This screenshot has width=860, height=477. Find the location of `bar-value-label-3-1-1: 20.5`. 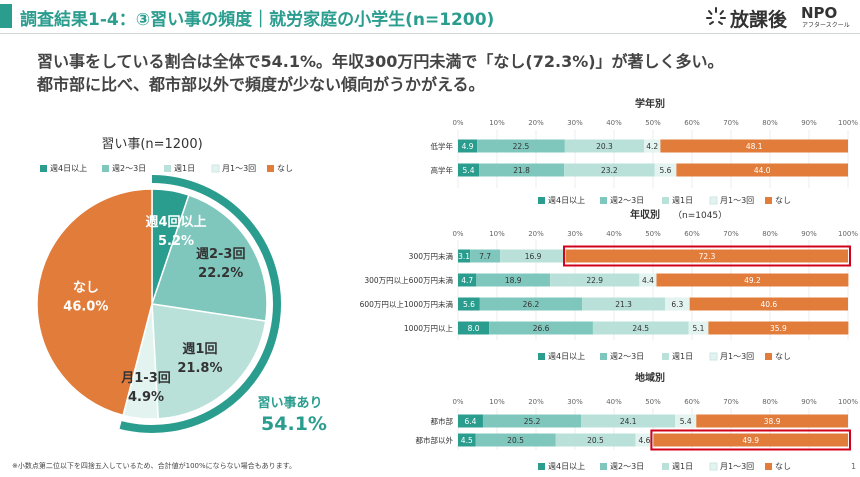

bar-value-label-3-1-1: 20.5 is located at coordinates (515, 440).